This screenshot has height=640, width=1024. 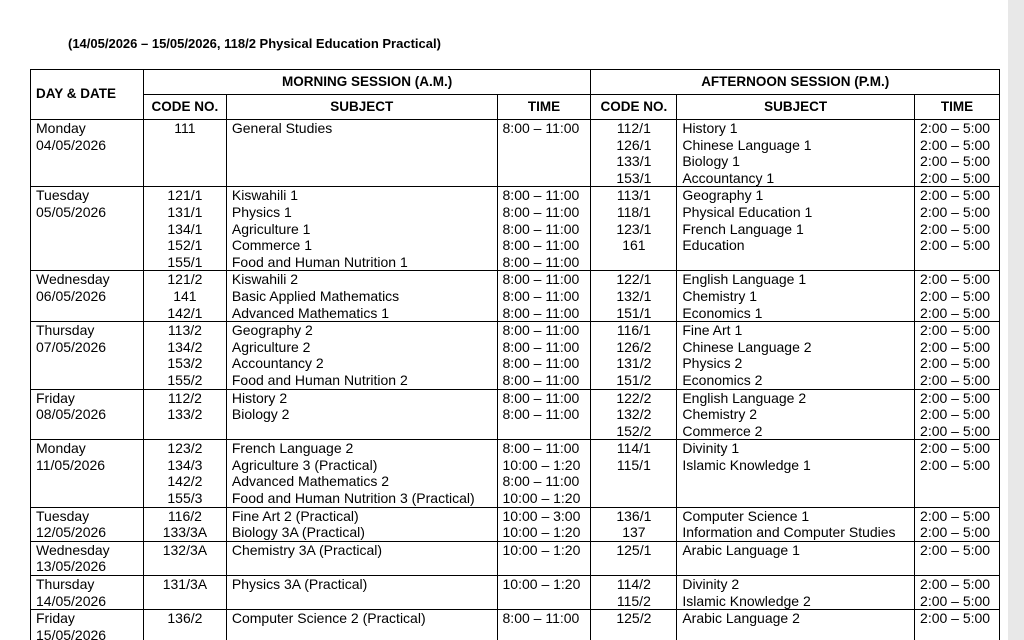 I want to click on time-cell: 2:00 – 5:00, so click(x=957, y=624).